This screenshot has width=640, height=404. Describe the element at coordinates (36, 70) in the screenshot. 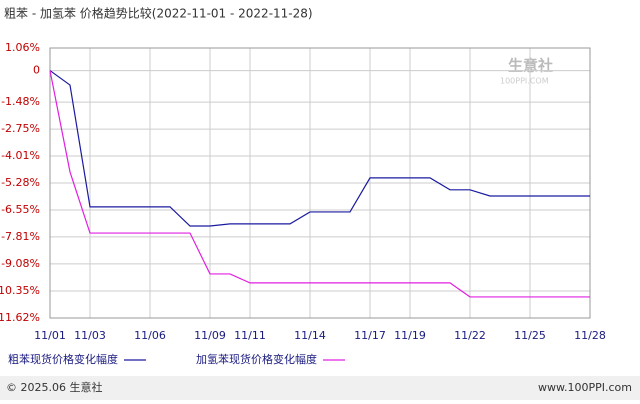

I see `y-tick-label: 0` at that location.